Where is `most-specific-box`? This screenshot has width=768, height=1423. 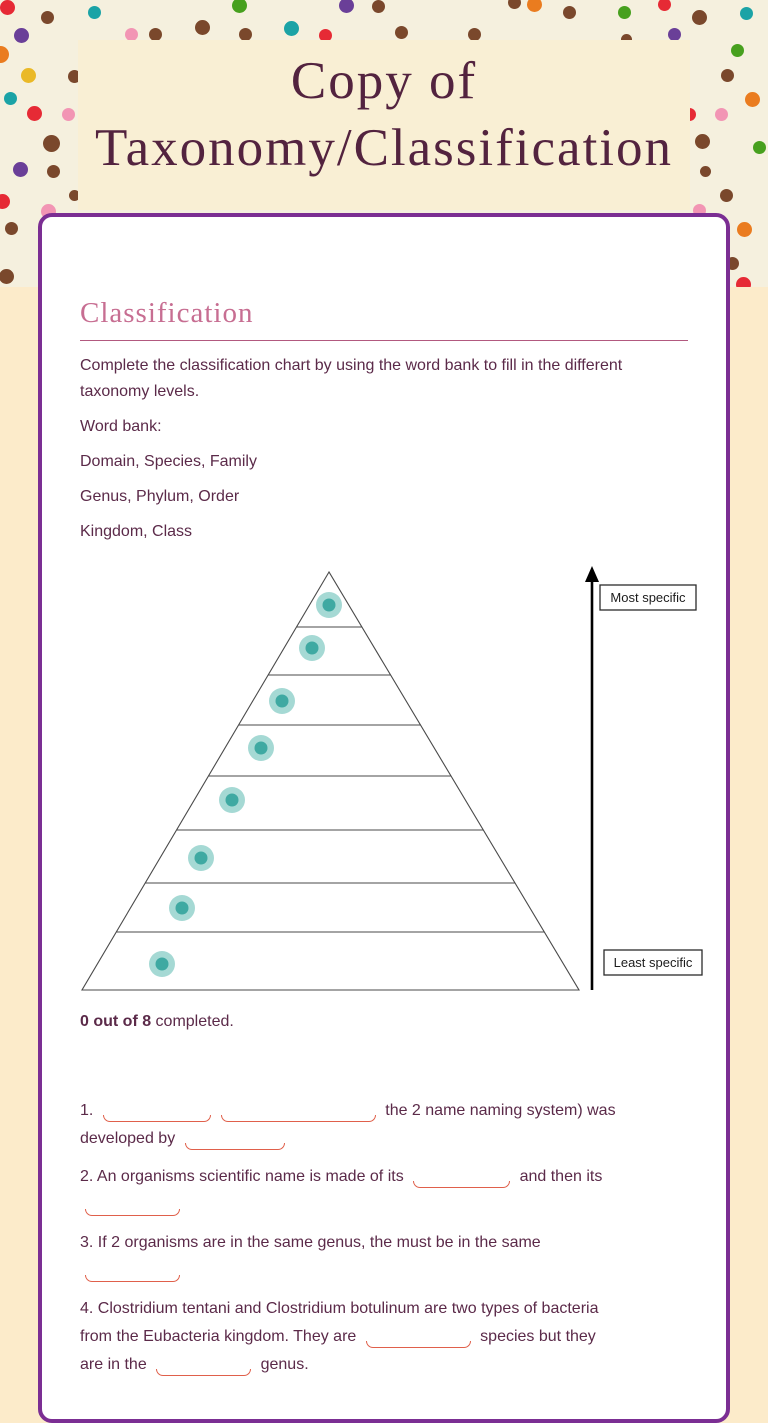 most-specific-box is located at coordinates (648, 597).